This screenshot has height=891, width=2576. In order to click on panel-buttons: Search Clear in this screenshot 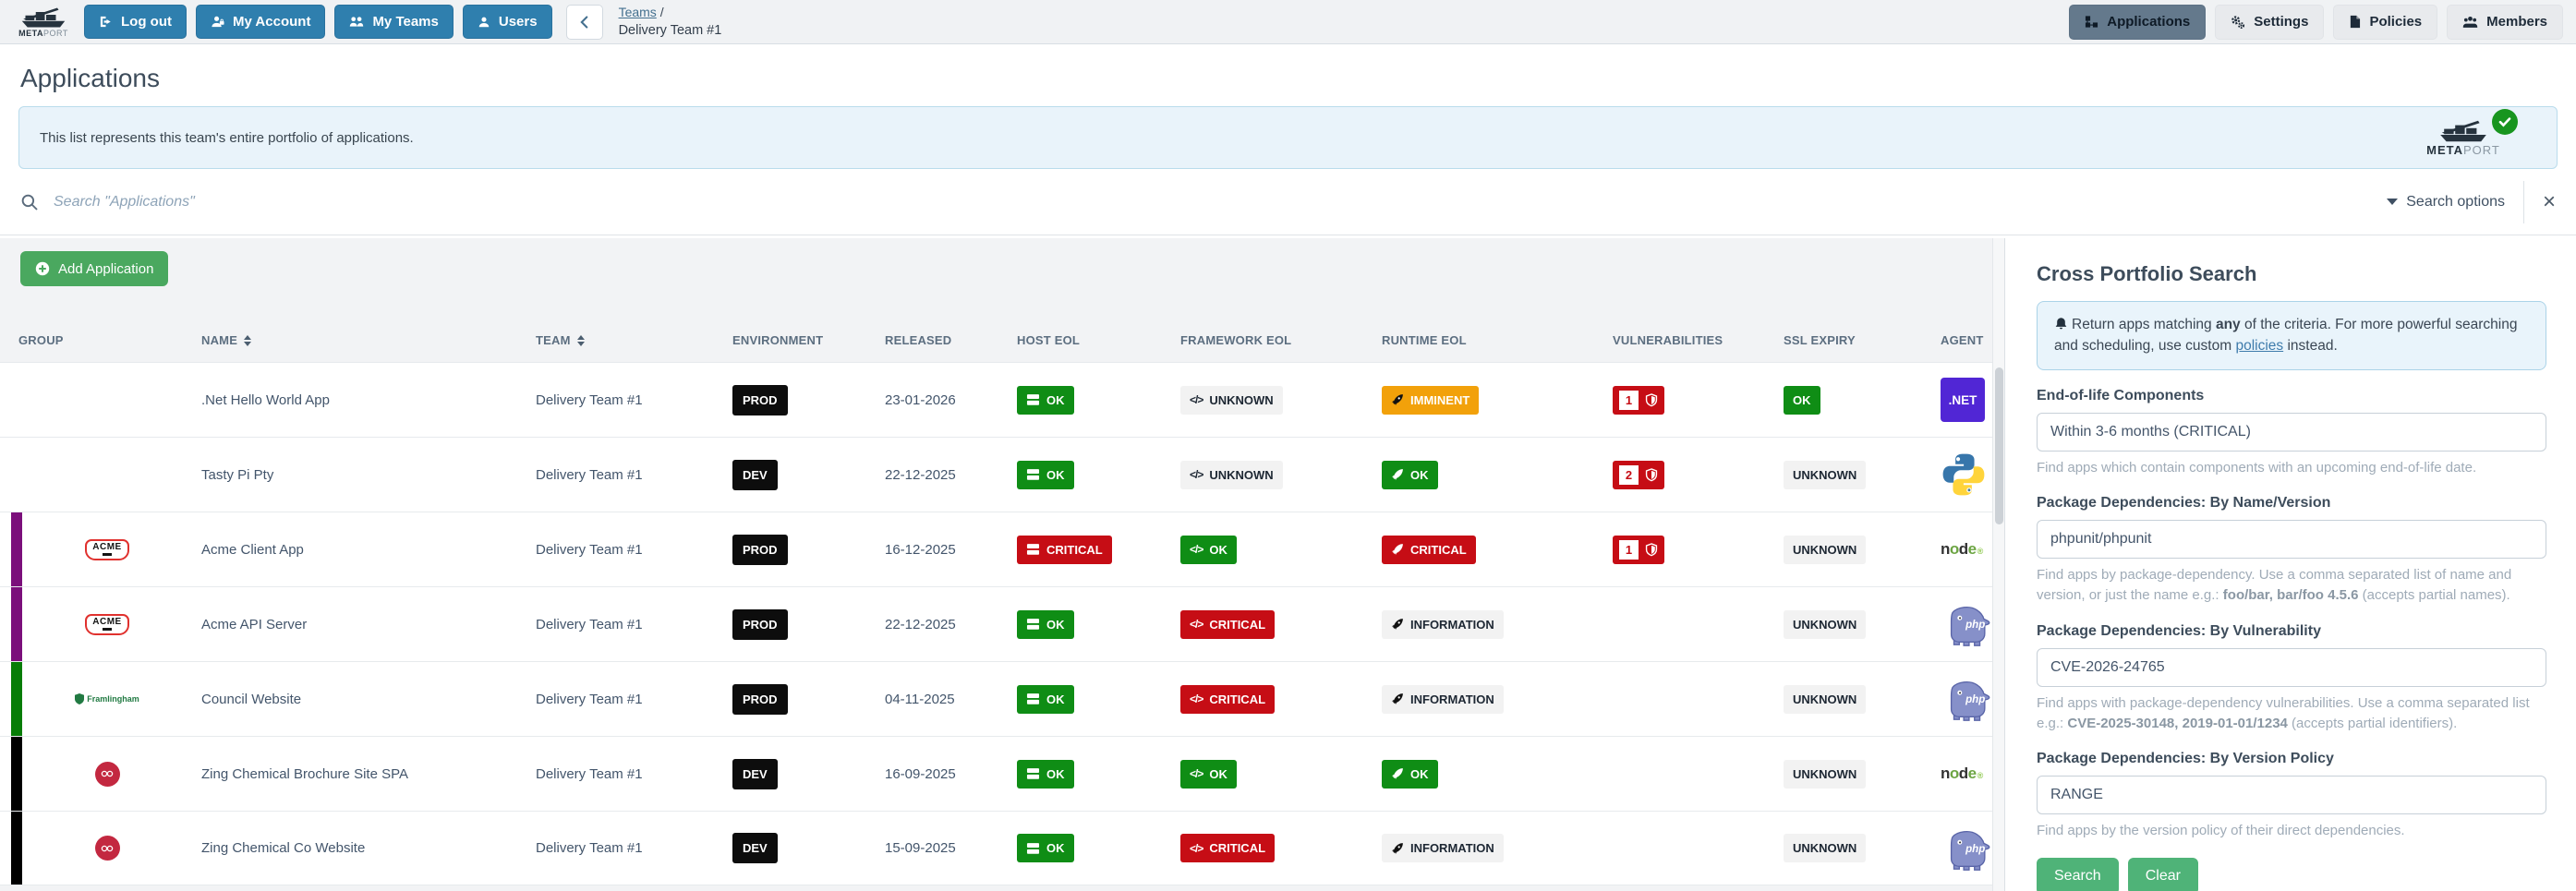, I will do `click(2291, 874)`.